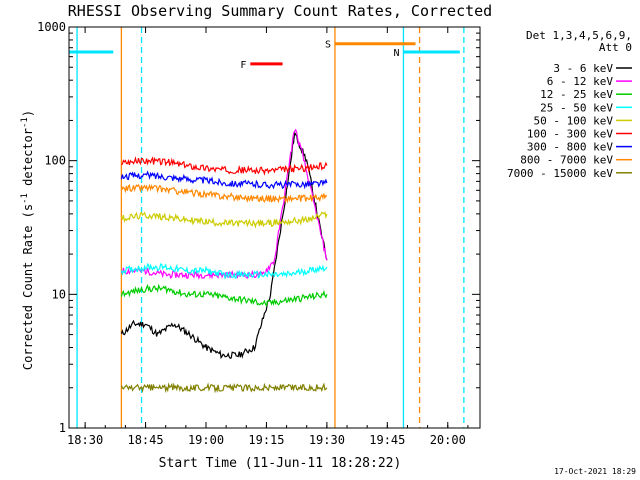 The image size is (640, 480). What do you see at coordinates (583, 68) in the screenshot?
I see `legend-label-0: 3 - 6 keV` at bounding box center [583, 68].